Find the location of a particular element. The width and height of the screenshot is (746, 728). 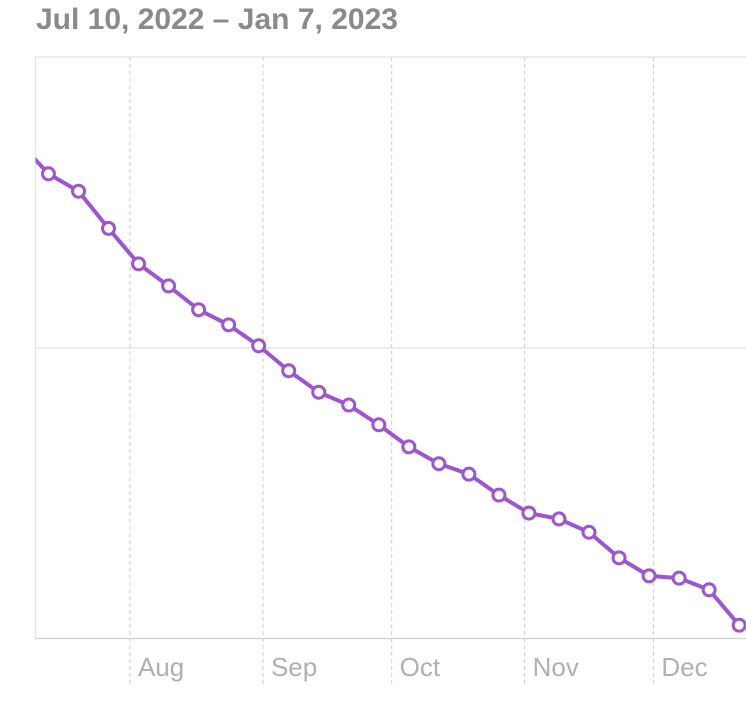

chart-title: Jul 10, 2022 – Jan 7, 2023 is located at coordinates (217, 19).